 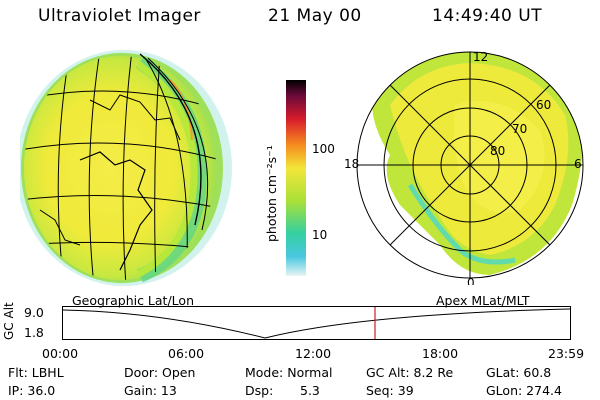 What do you see at coordinates (440, 353) in the screenshot?
I see `time-tick-1800: 18:00` at bounding box center [440, 353].